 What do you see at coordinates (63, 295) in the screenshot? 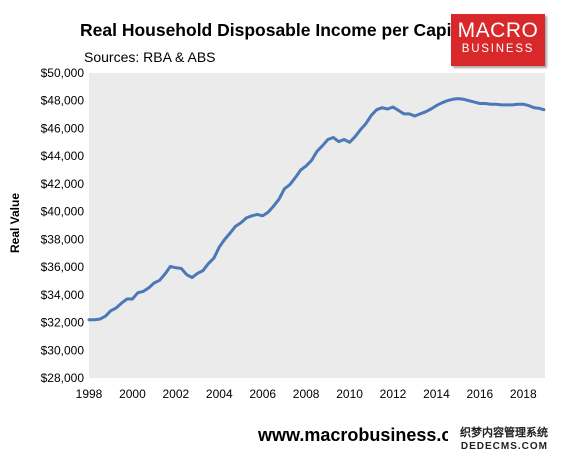
I see `y-tick-label: $34,000` at bounding box center [63, 295].